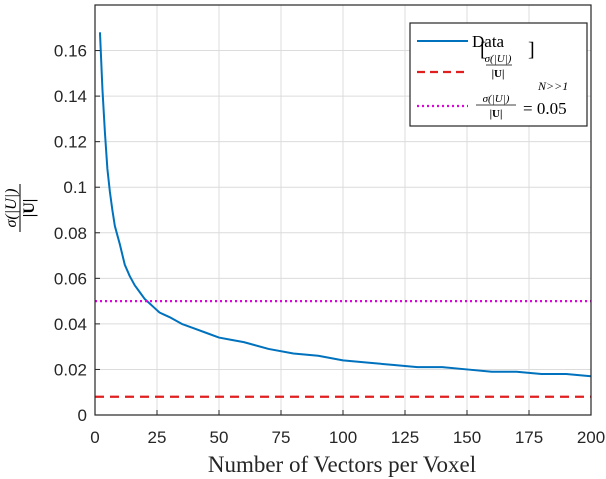 The image size is (606, 479). Describe the element at coordinates (529, 437) in the screenshot. I see `x-tick-label: 175` at that location.